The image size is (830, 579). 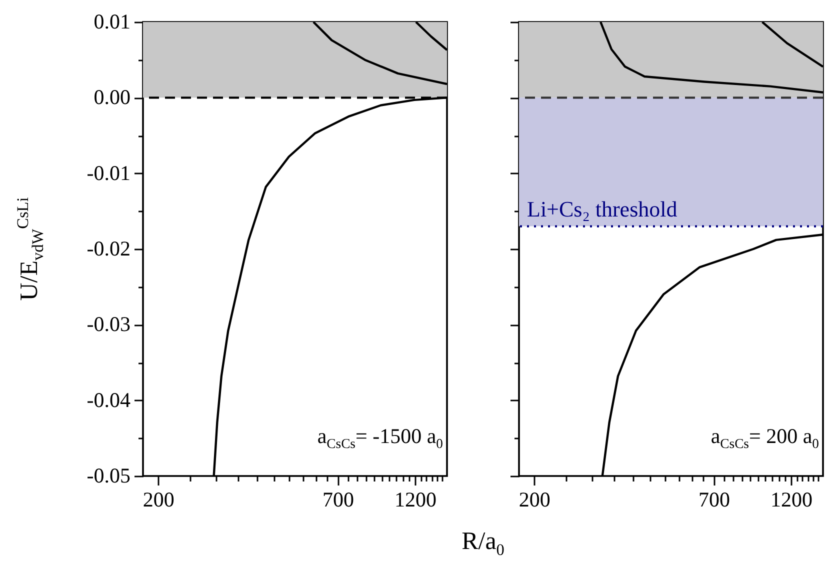 I want to click on y-tick-label: -0.01, so click(x=108, y=172).